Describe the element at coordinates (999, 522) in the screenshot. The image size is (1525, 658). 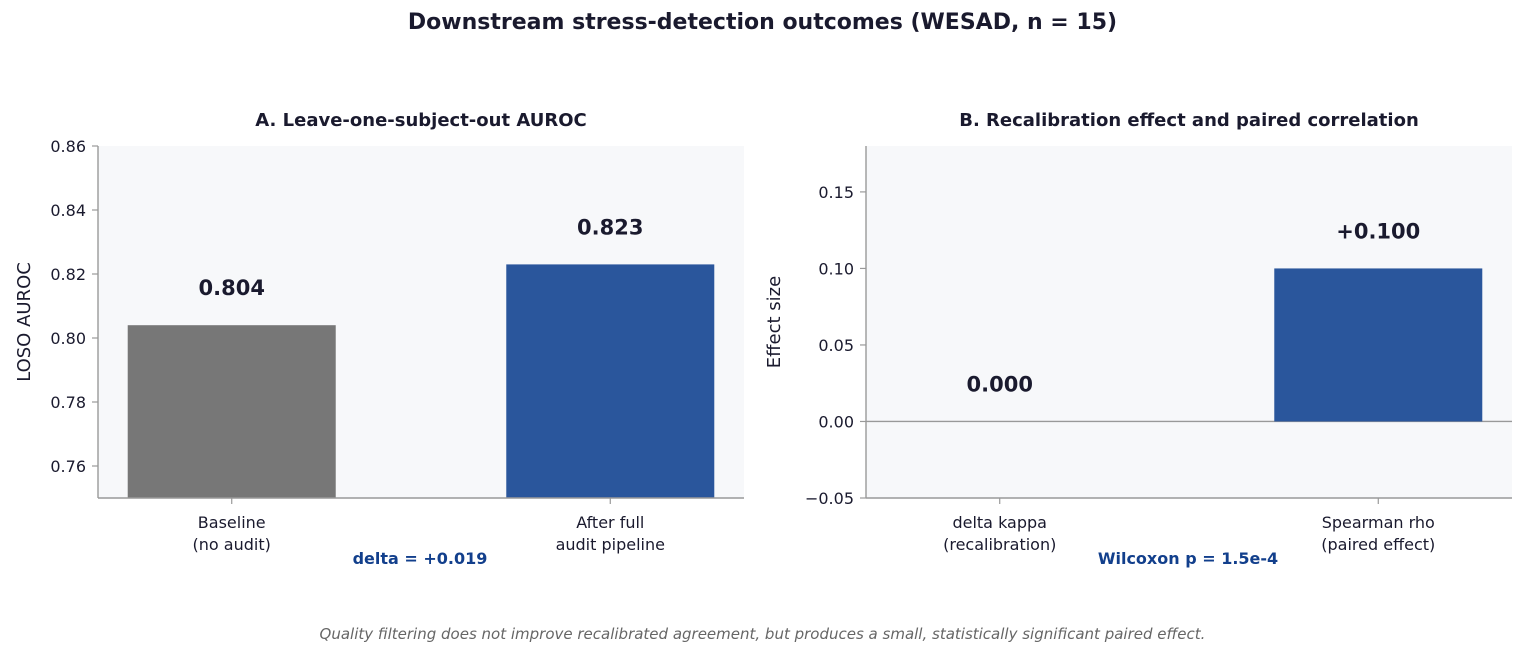
I see `x-tick-label: delta kappa` at that location.